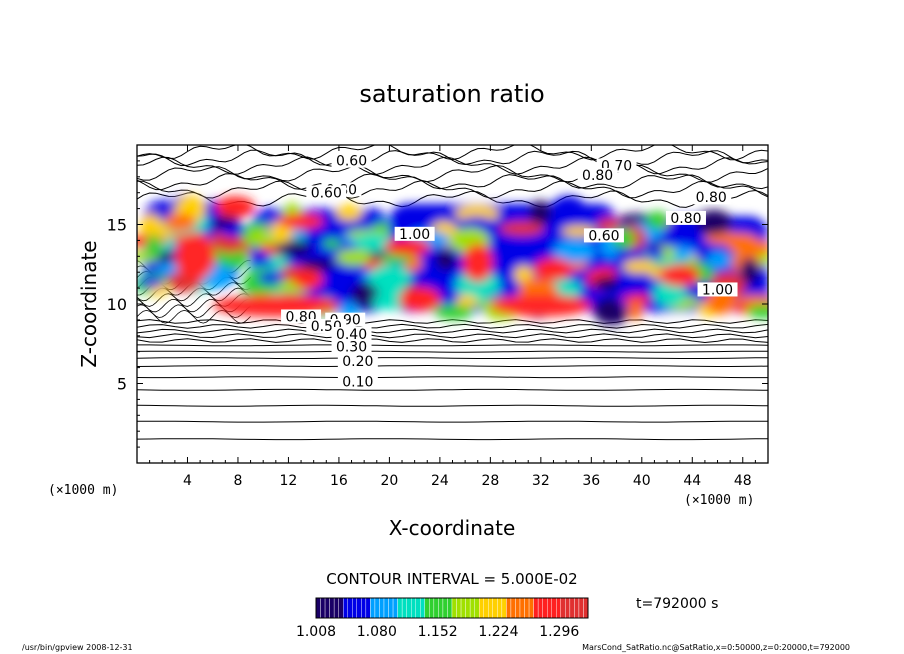 The height and width of the screenshot is (654, 904). What do you see at coordinates (743, 481) in the screenshot?
I see `x-tick-label: 48` at bounding box center [743, 481].